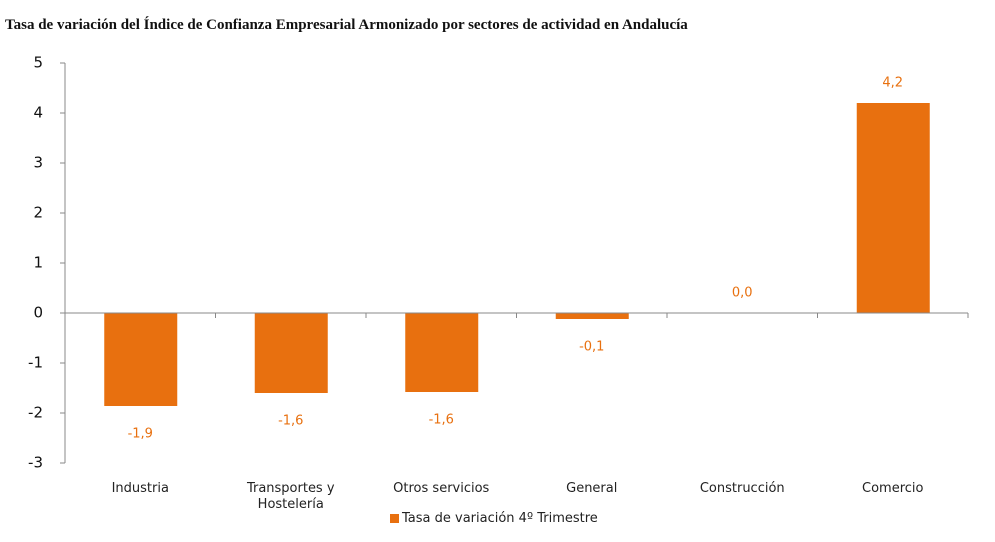 Image resolution: width=995 pixels, height=542 pixels. Describe the element at coordinates (893, 488) in the screenshot. I see `x-tick-label: Comercio` at that location.